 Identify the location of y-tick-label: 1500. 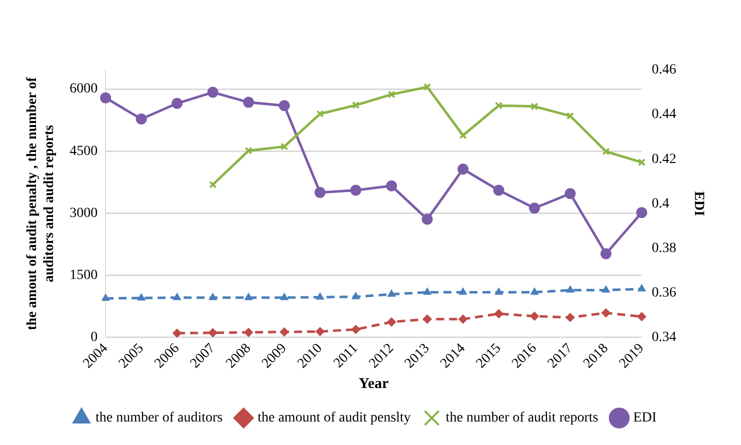
(84, 275).